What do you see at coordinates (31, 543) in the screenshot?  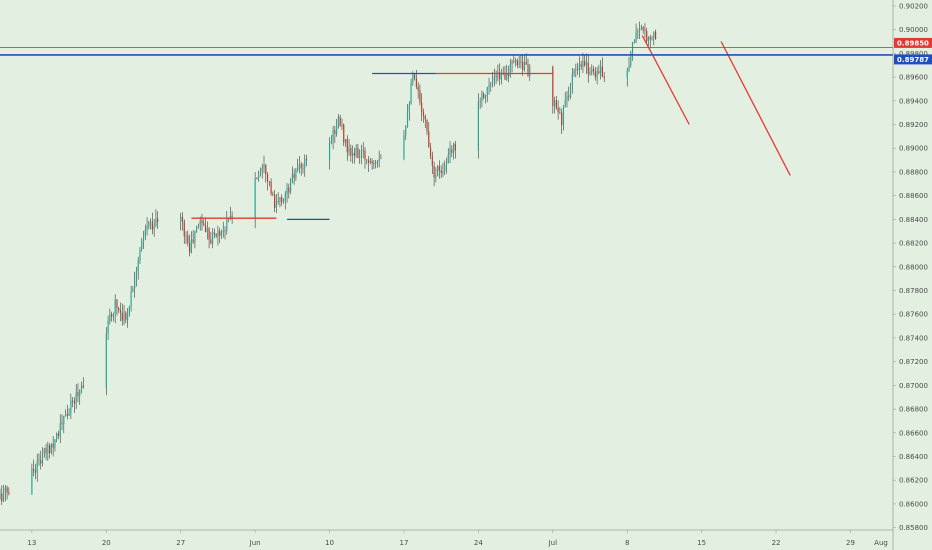 I see `x-tick-label: 13` at bounding box center [31, 543].